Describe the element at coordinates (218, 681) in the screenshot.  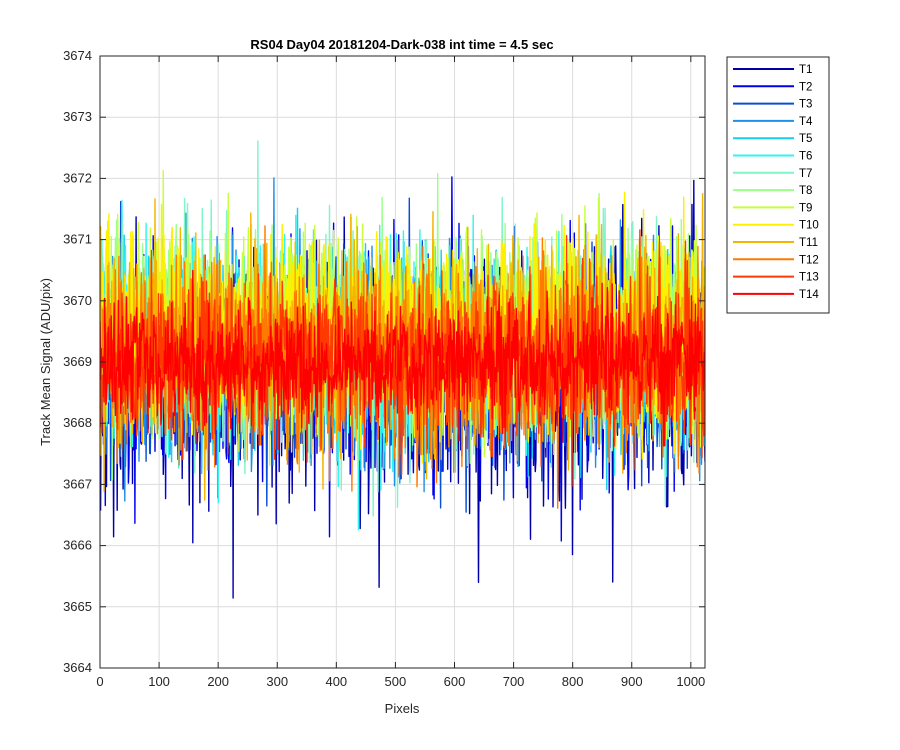
I see `x-tick-label: 200` at that location.